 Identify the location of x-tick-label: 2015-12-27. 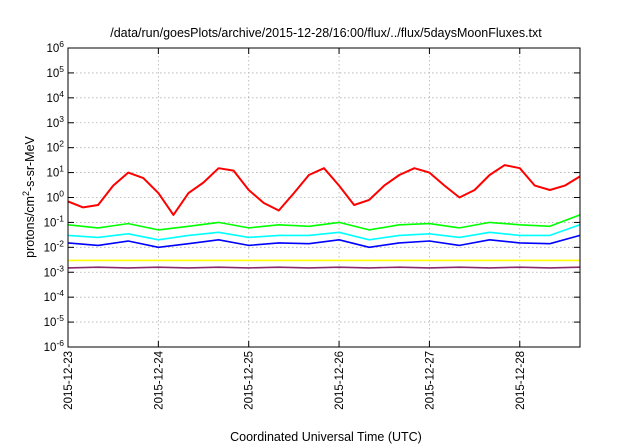
(430, 380).